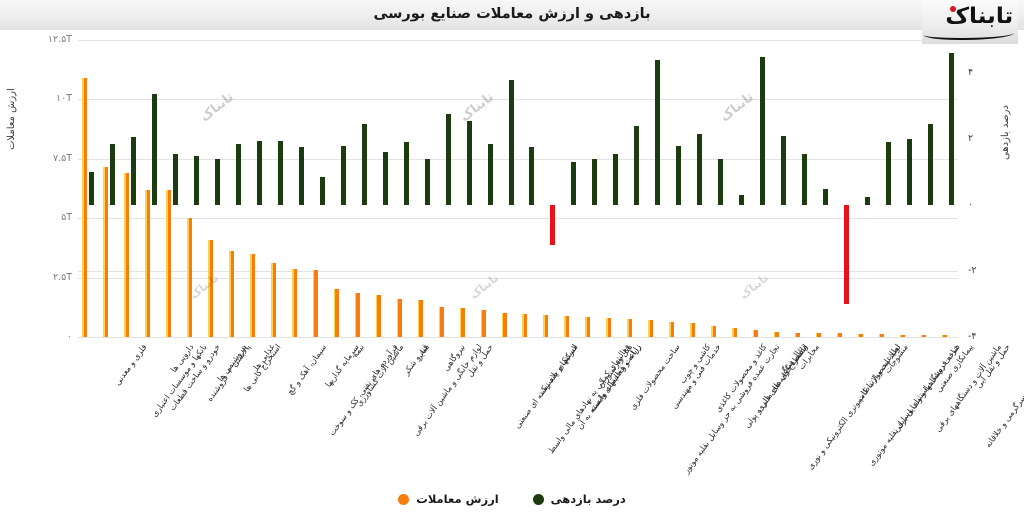 This screenshot has height=527, width=1024. I want to click on y-axis-right-title: درصد بازدهی, so click(1005, 132).